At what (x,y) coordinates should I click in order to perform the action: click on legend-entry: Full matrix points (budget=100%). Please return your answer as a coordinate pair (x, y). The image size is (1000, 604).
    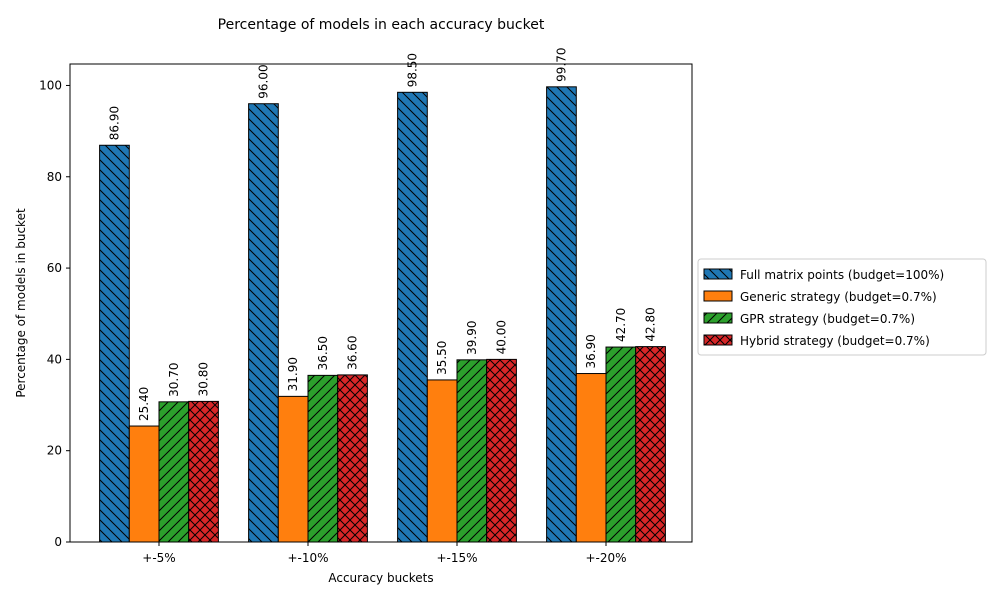
    Looking at the image, I should click on (842, 275).